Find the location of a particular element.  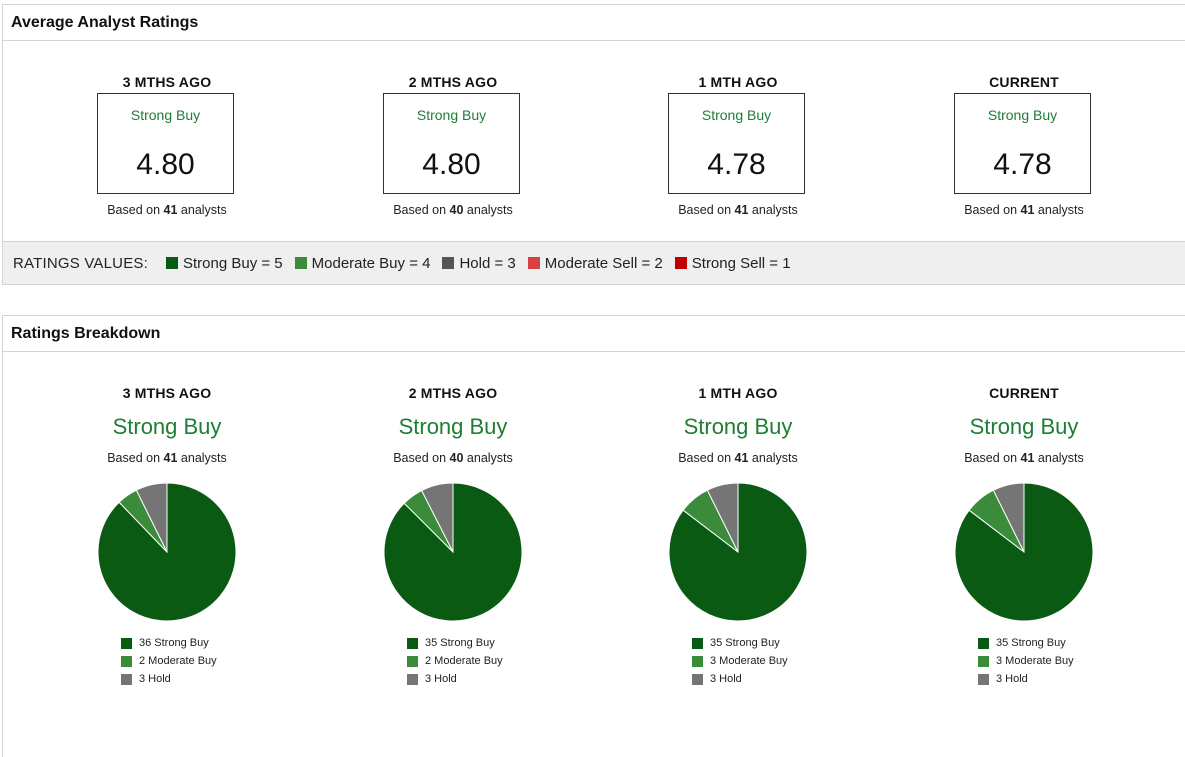

breakdown-rating-3m: Strong Buy is located at coordinates (167, 426).